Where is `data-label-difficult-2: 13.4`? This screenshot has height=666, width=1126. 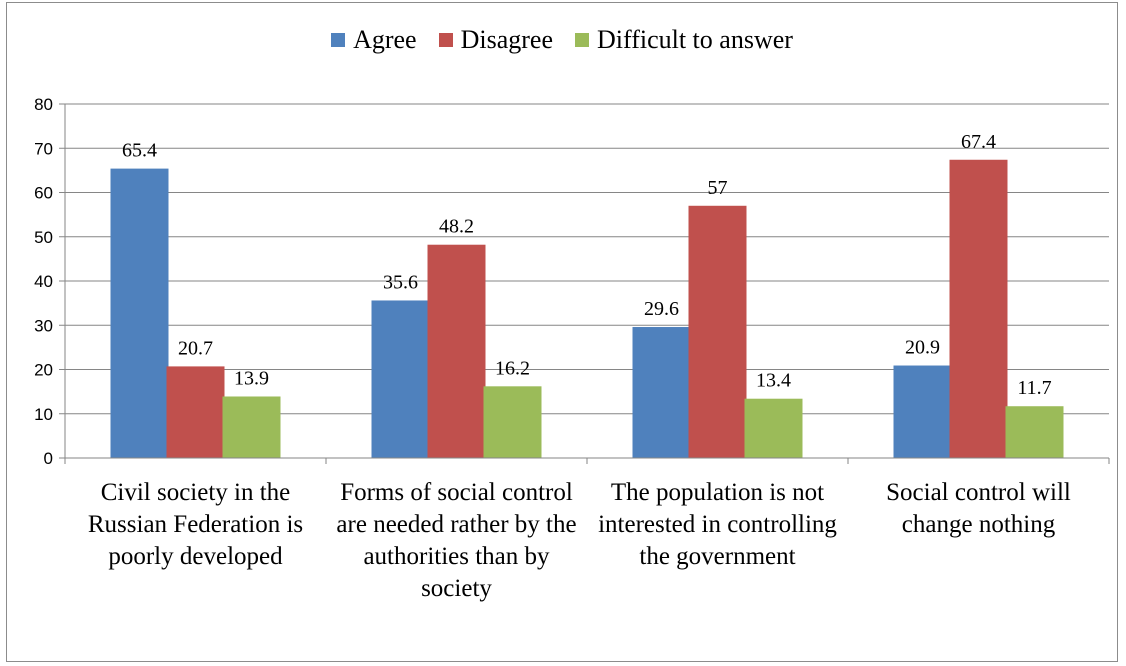
data-label-difficult-2: 13.4 is located at coordinates (773, 381).